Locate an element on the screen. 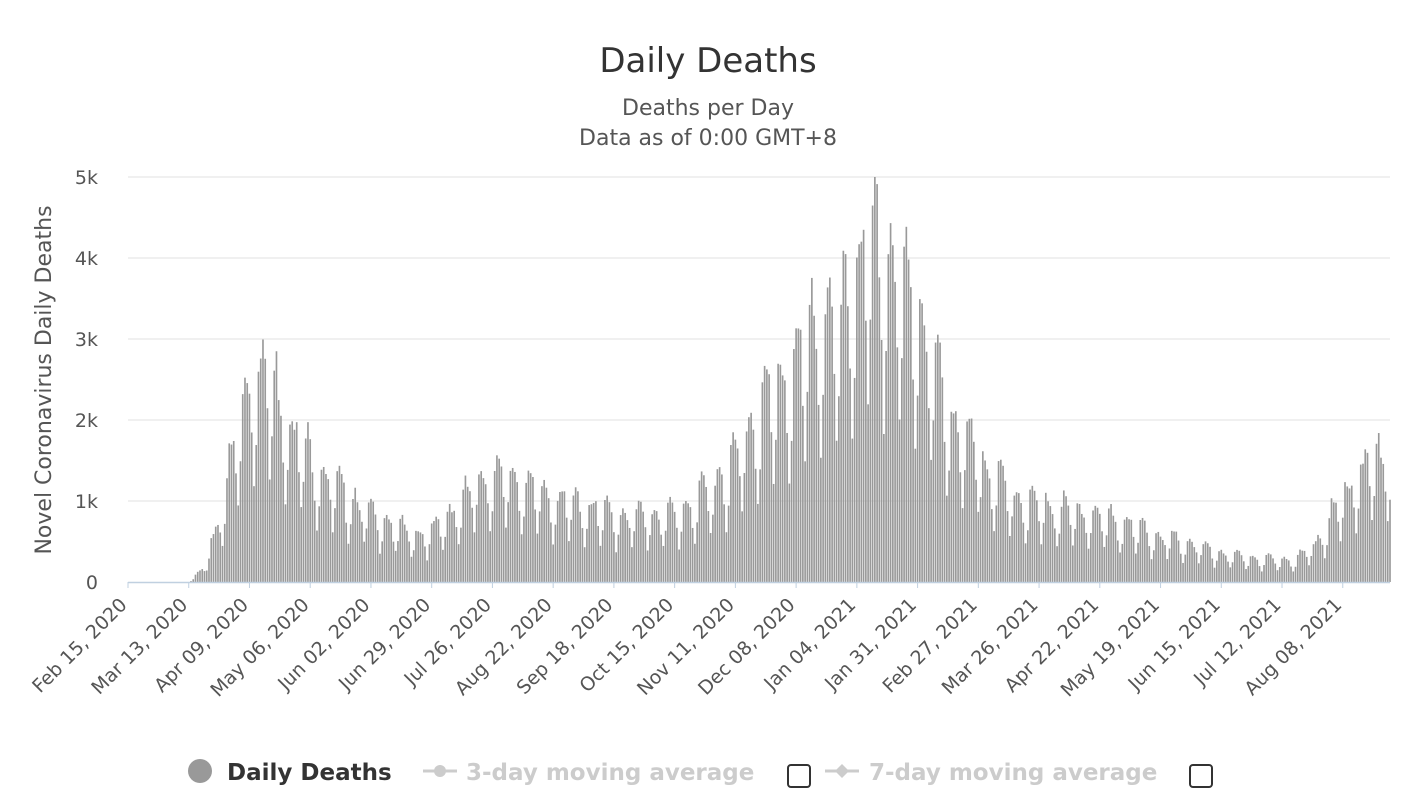 The image size is (1422, 798). legend-item-daily-deaths: Daily Deaths is located at coordinates (290, 772).